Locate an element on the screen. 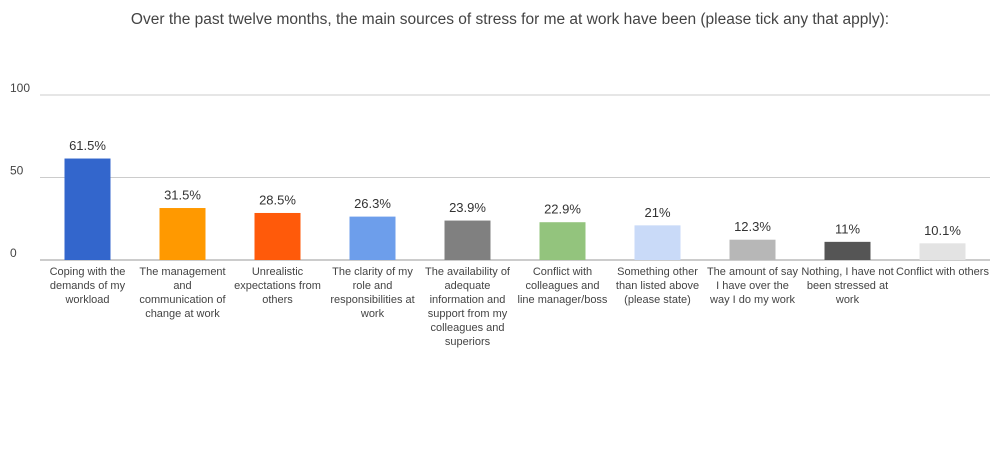 The height and width of the screenshot is (471, 996). x-tick-label: Coping with the demands of my workload is located at coordinates (87, 286).